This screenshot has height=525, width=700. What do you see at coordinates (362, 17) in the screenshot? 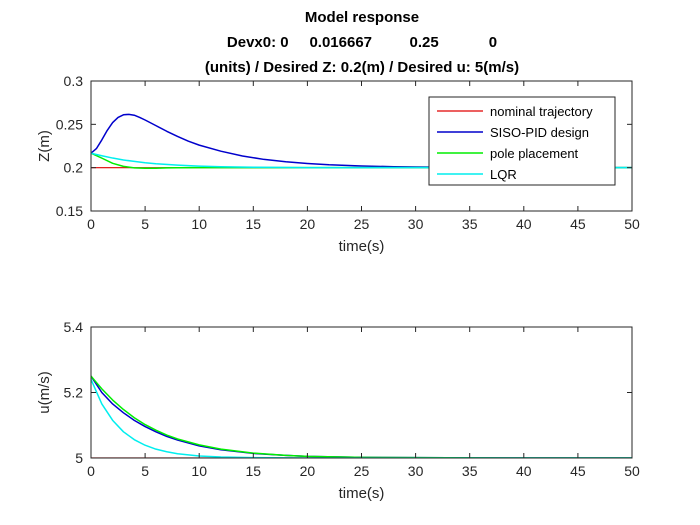
I see `chart-title: Model response` at bounding box center [362, 17].